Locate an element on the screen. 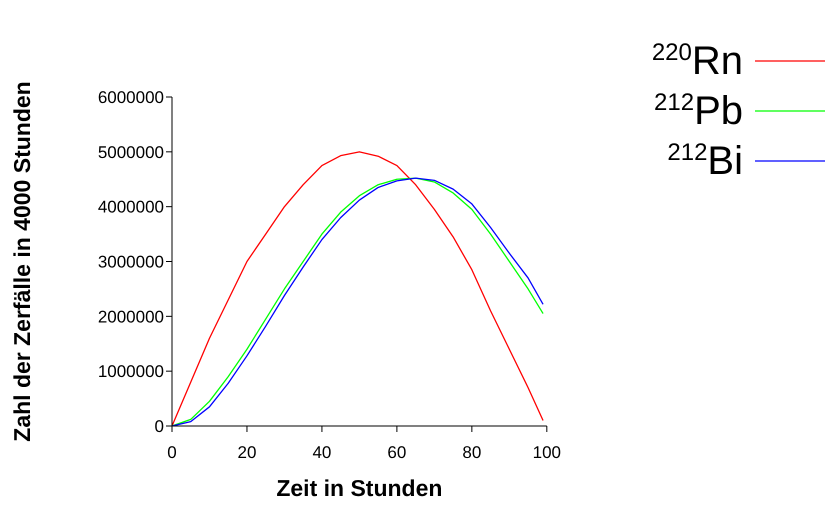 This screenshot has height=528, width=833. x-tick-label: 0 is located at coordinates (172, 452).